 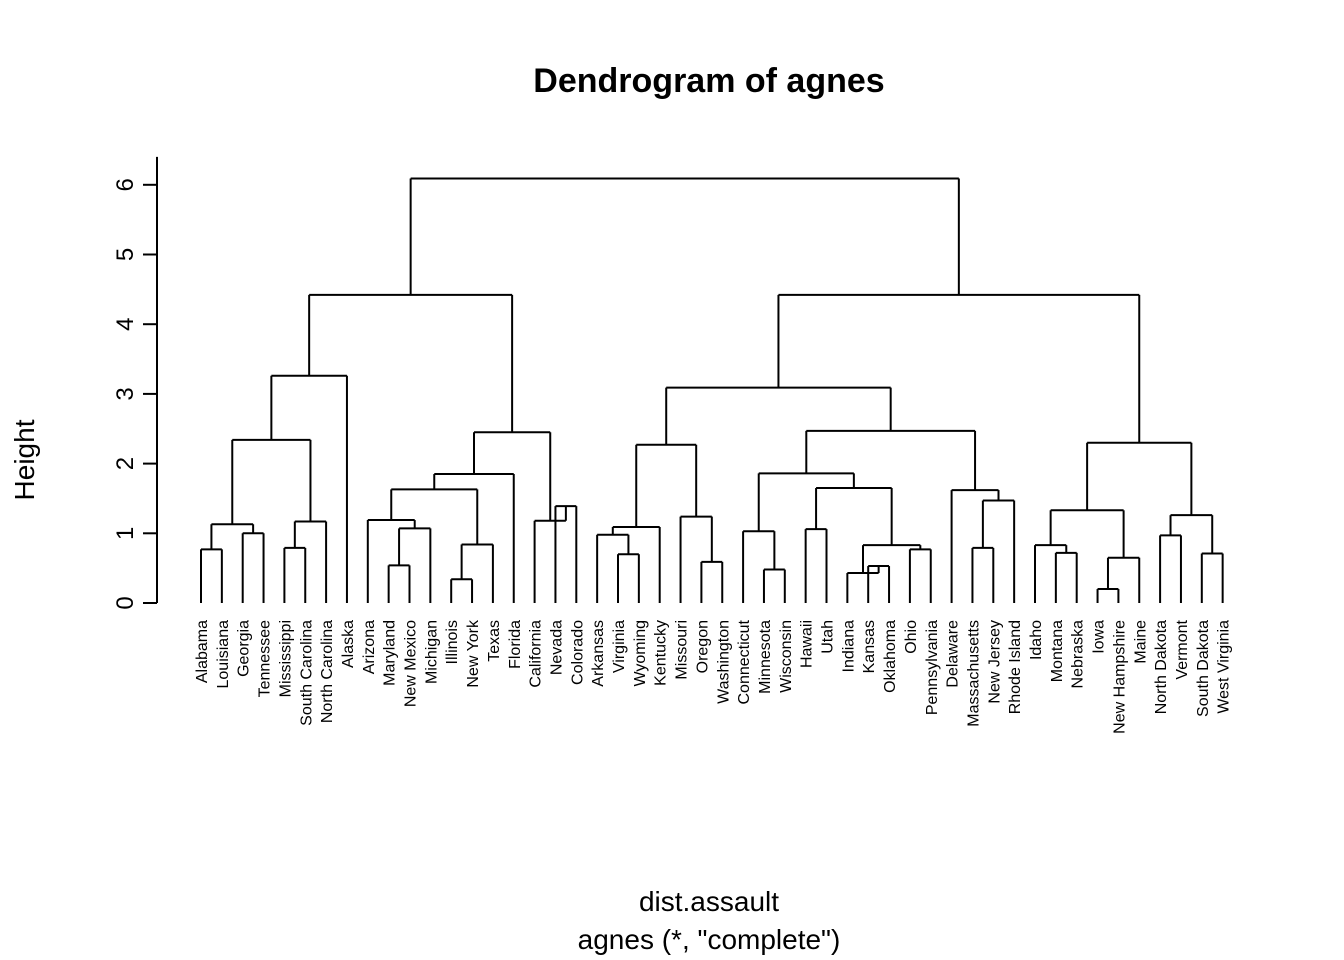 What do you see at coordinates (786, 656) in the screenshot?
I see `leaf-label: Wisconsin` at bounding box center [786, 656].